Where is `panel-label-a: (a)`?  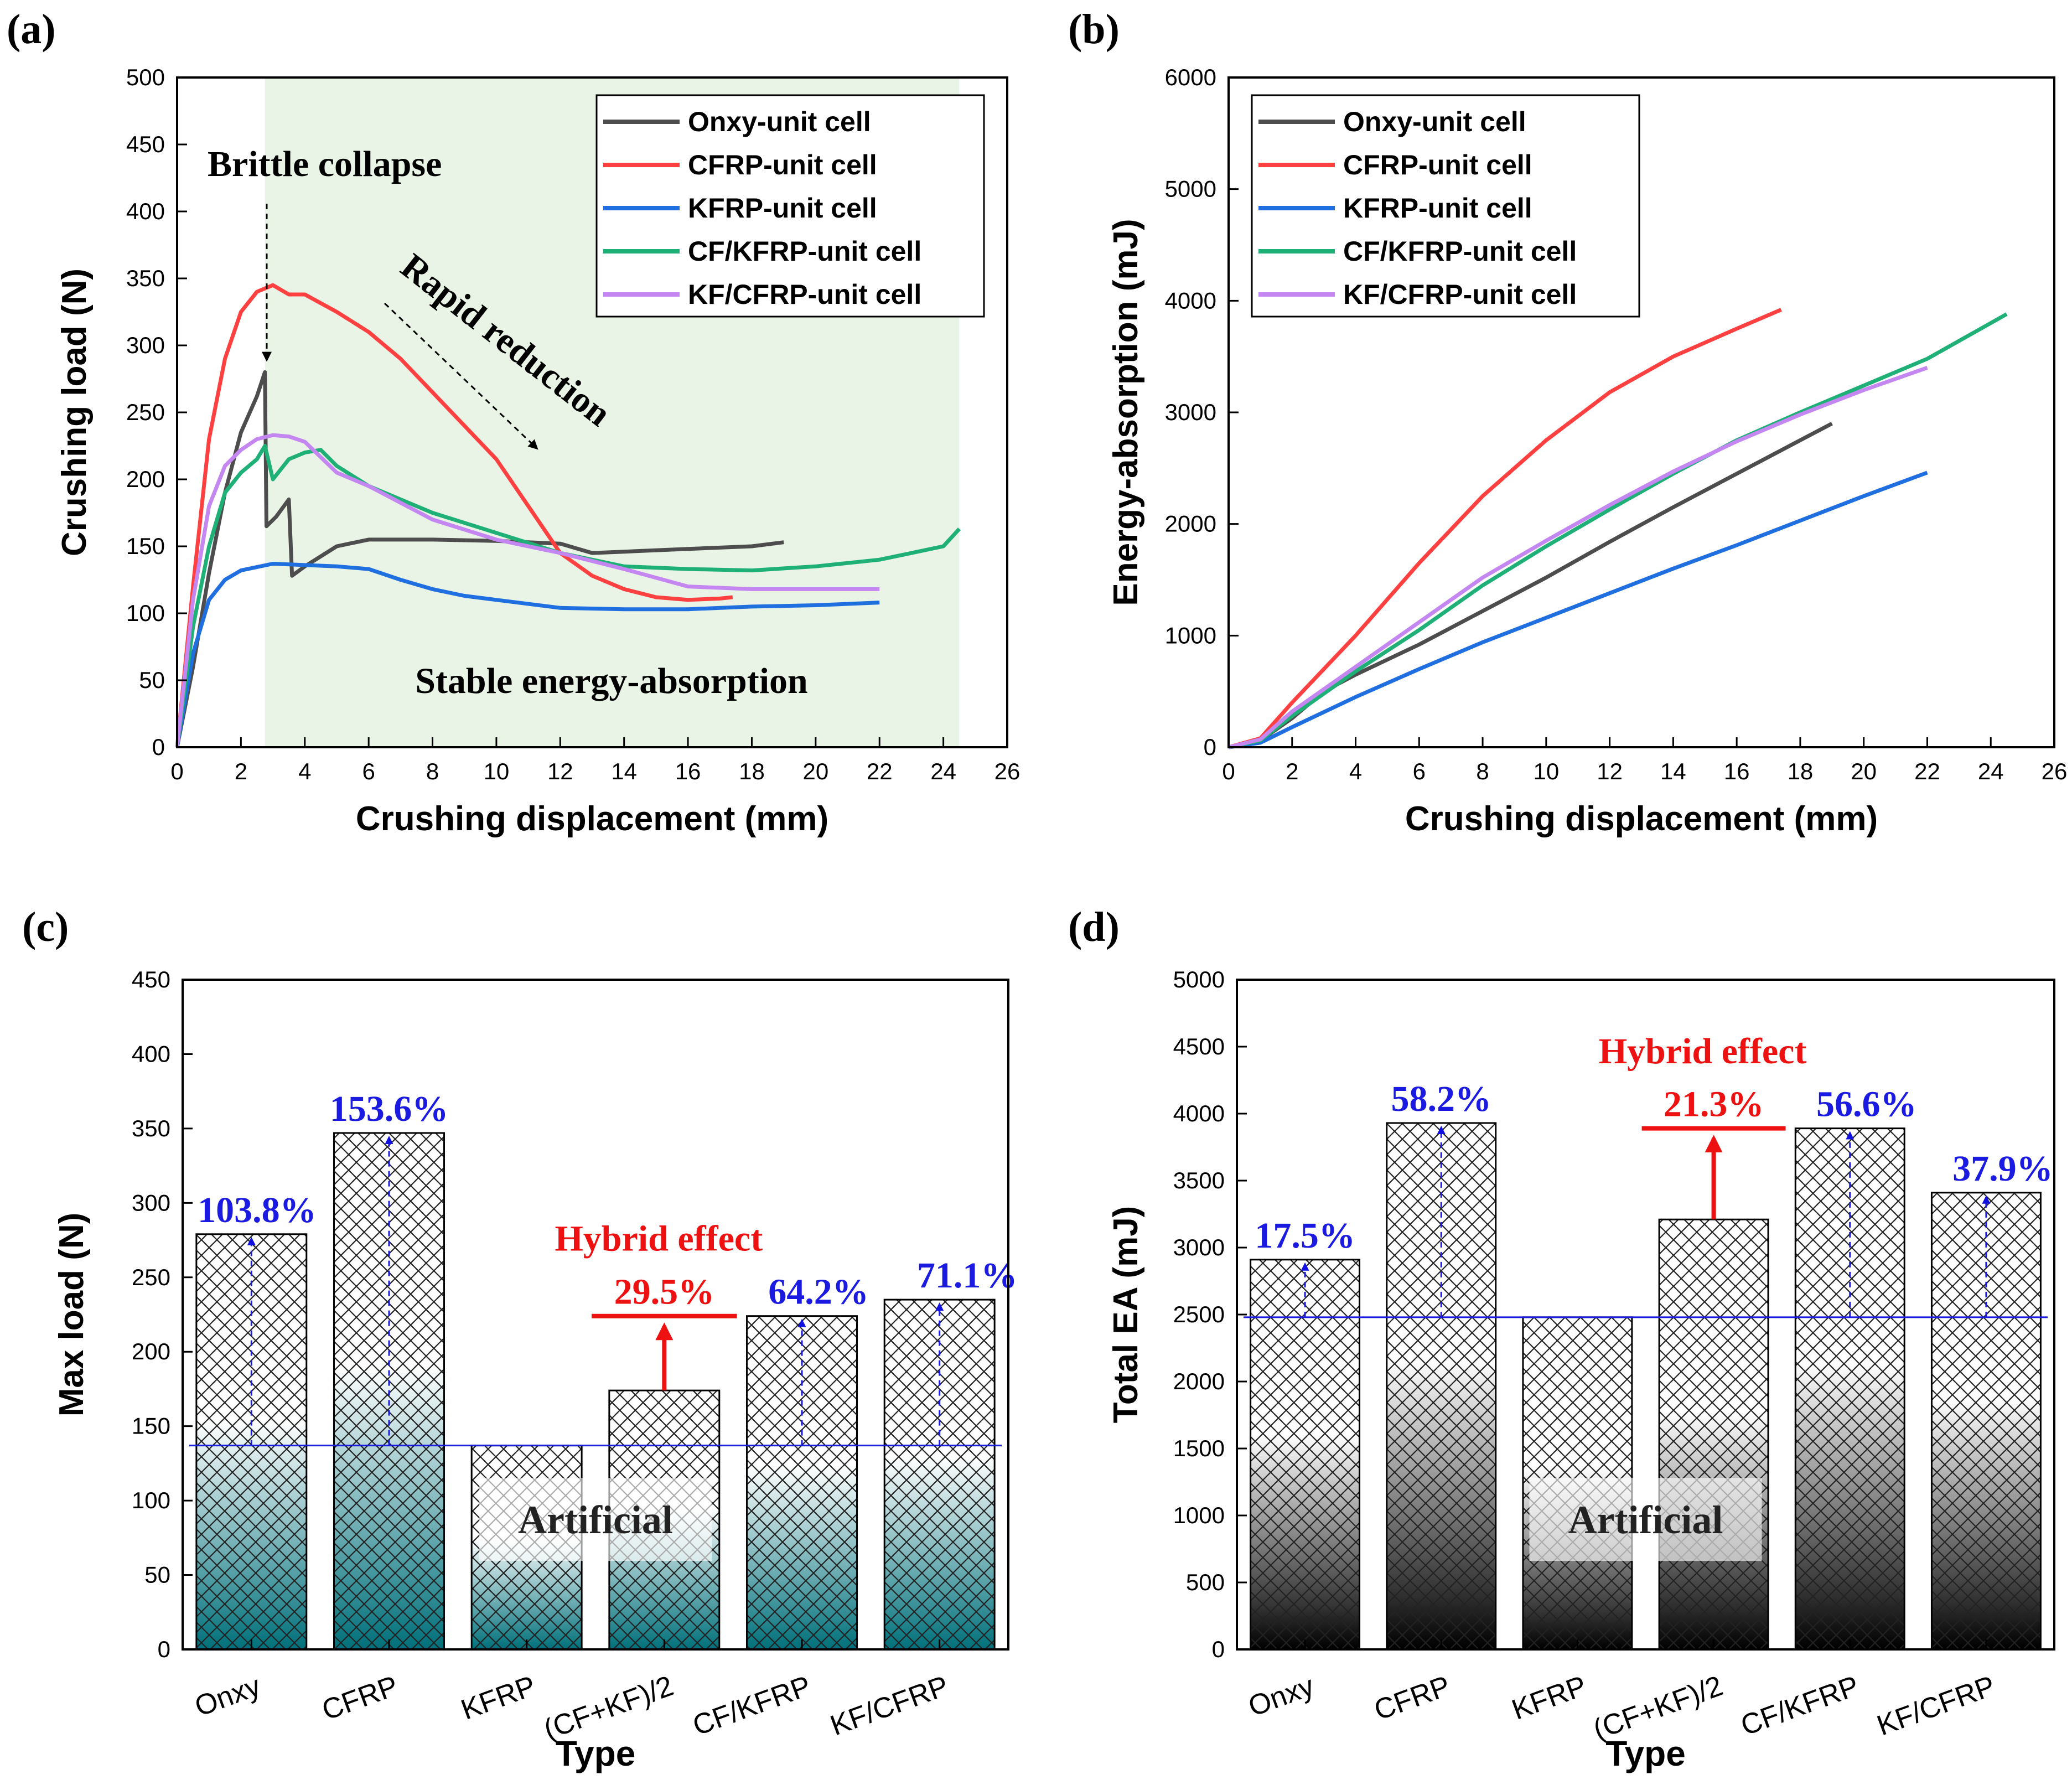 panel-label-a: (a) is located at coordinates (32, 29).